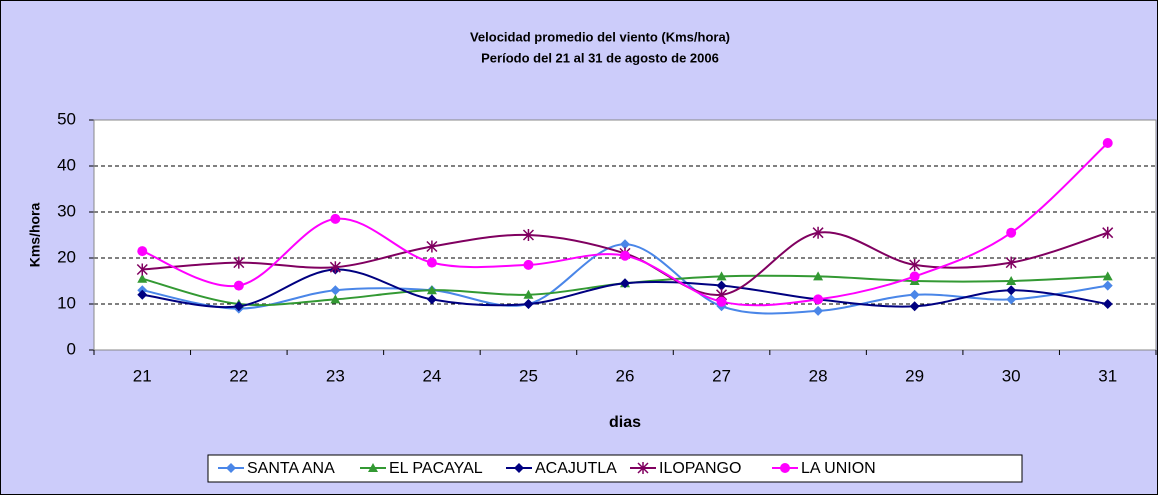 The width and height of the screenshot is (1159, 501). I want to click on x-tick-label: 27, so click(721, 375).